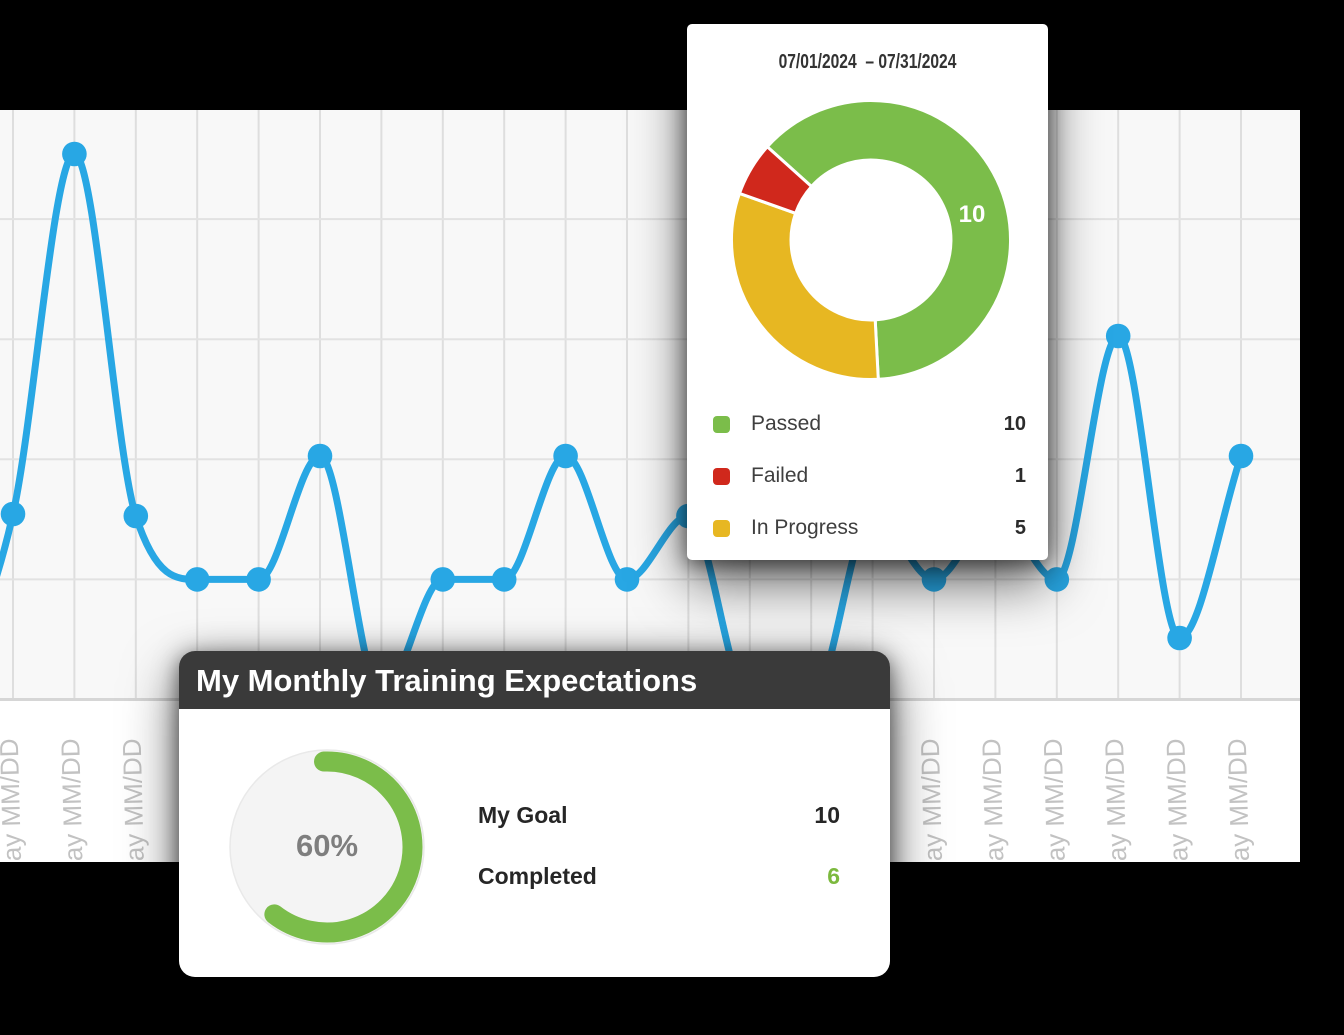 This screenshot has width=1344, height=1035. Describe the element at coordinates (972, 214) in the screenshot. I see `svg-text: 10` at that location.